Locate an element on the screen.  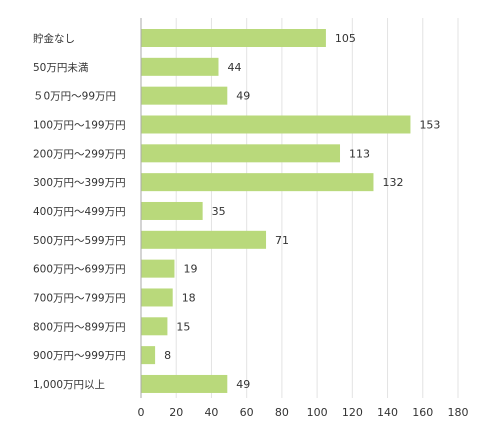
value-label: 132 is located at coordinates (392, 182).